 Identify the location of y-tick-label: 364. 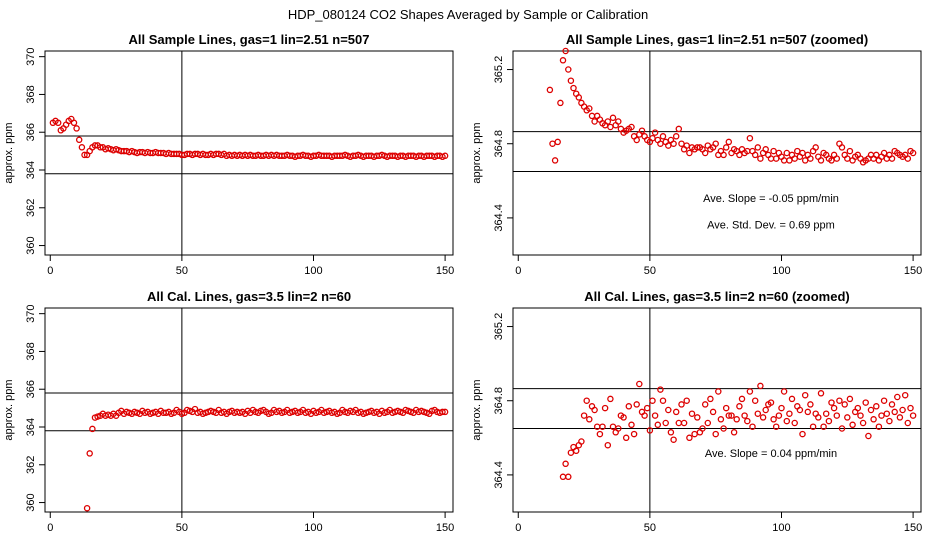
(31, 427).